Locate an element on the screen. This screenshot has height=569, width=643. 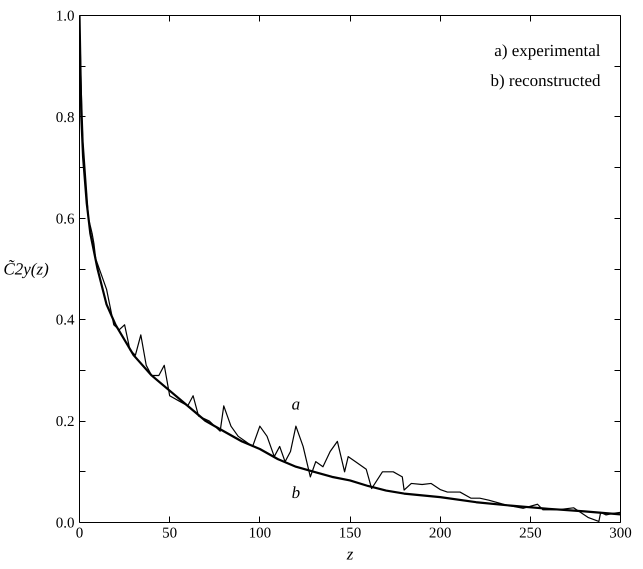
x-tick-label: 300 is located at coordinates (620, 534).